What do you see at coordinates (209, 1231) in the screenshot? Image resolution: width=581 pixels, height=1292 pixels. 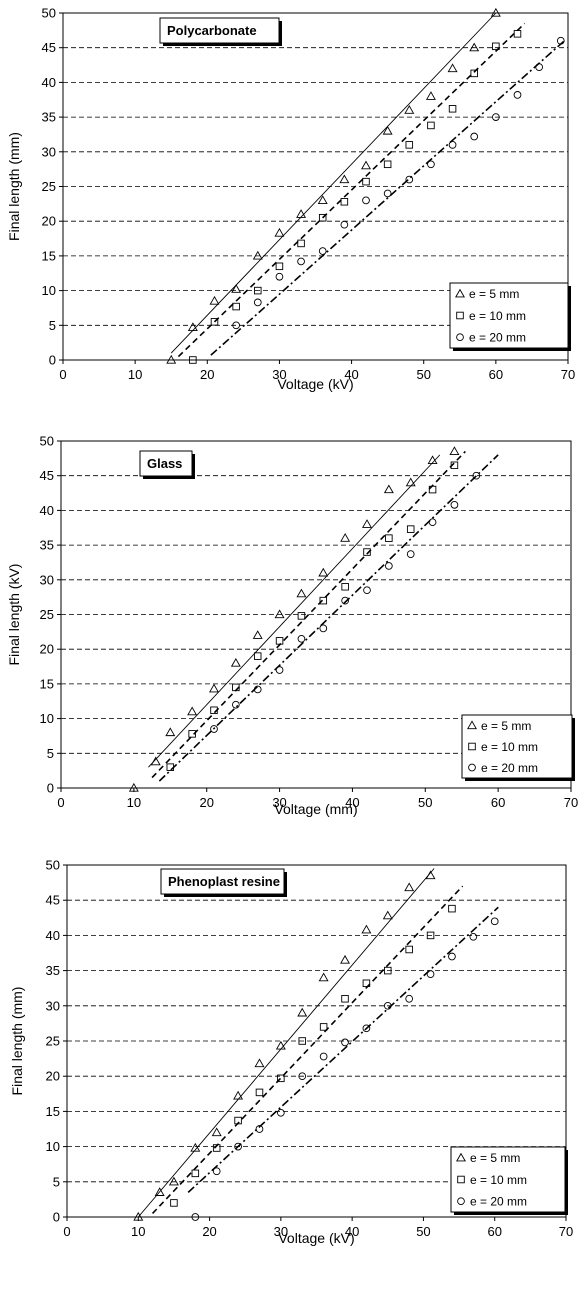 I see `x-tick-label: 20` at bounding box center [209, 1231].